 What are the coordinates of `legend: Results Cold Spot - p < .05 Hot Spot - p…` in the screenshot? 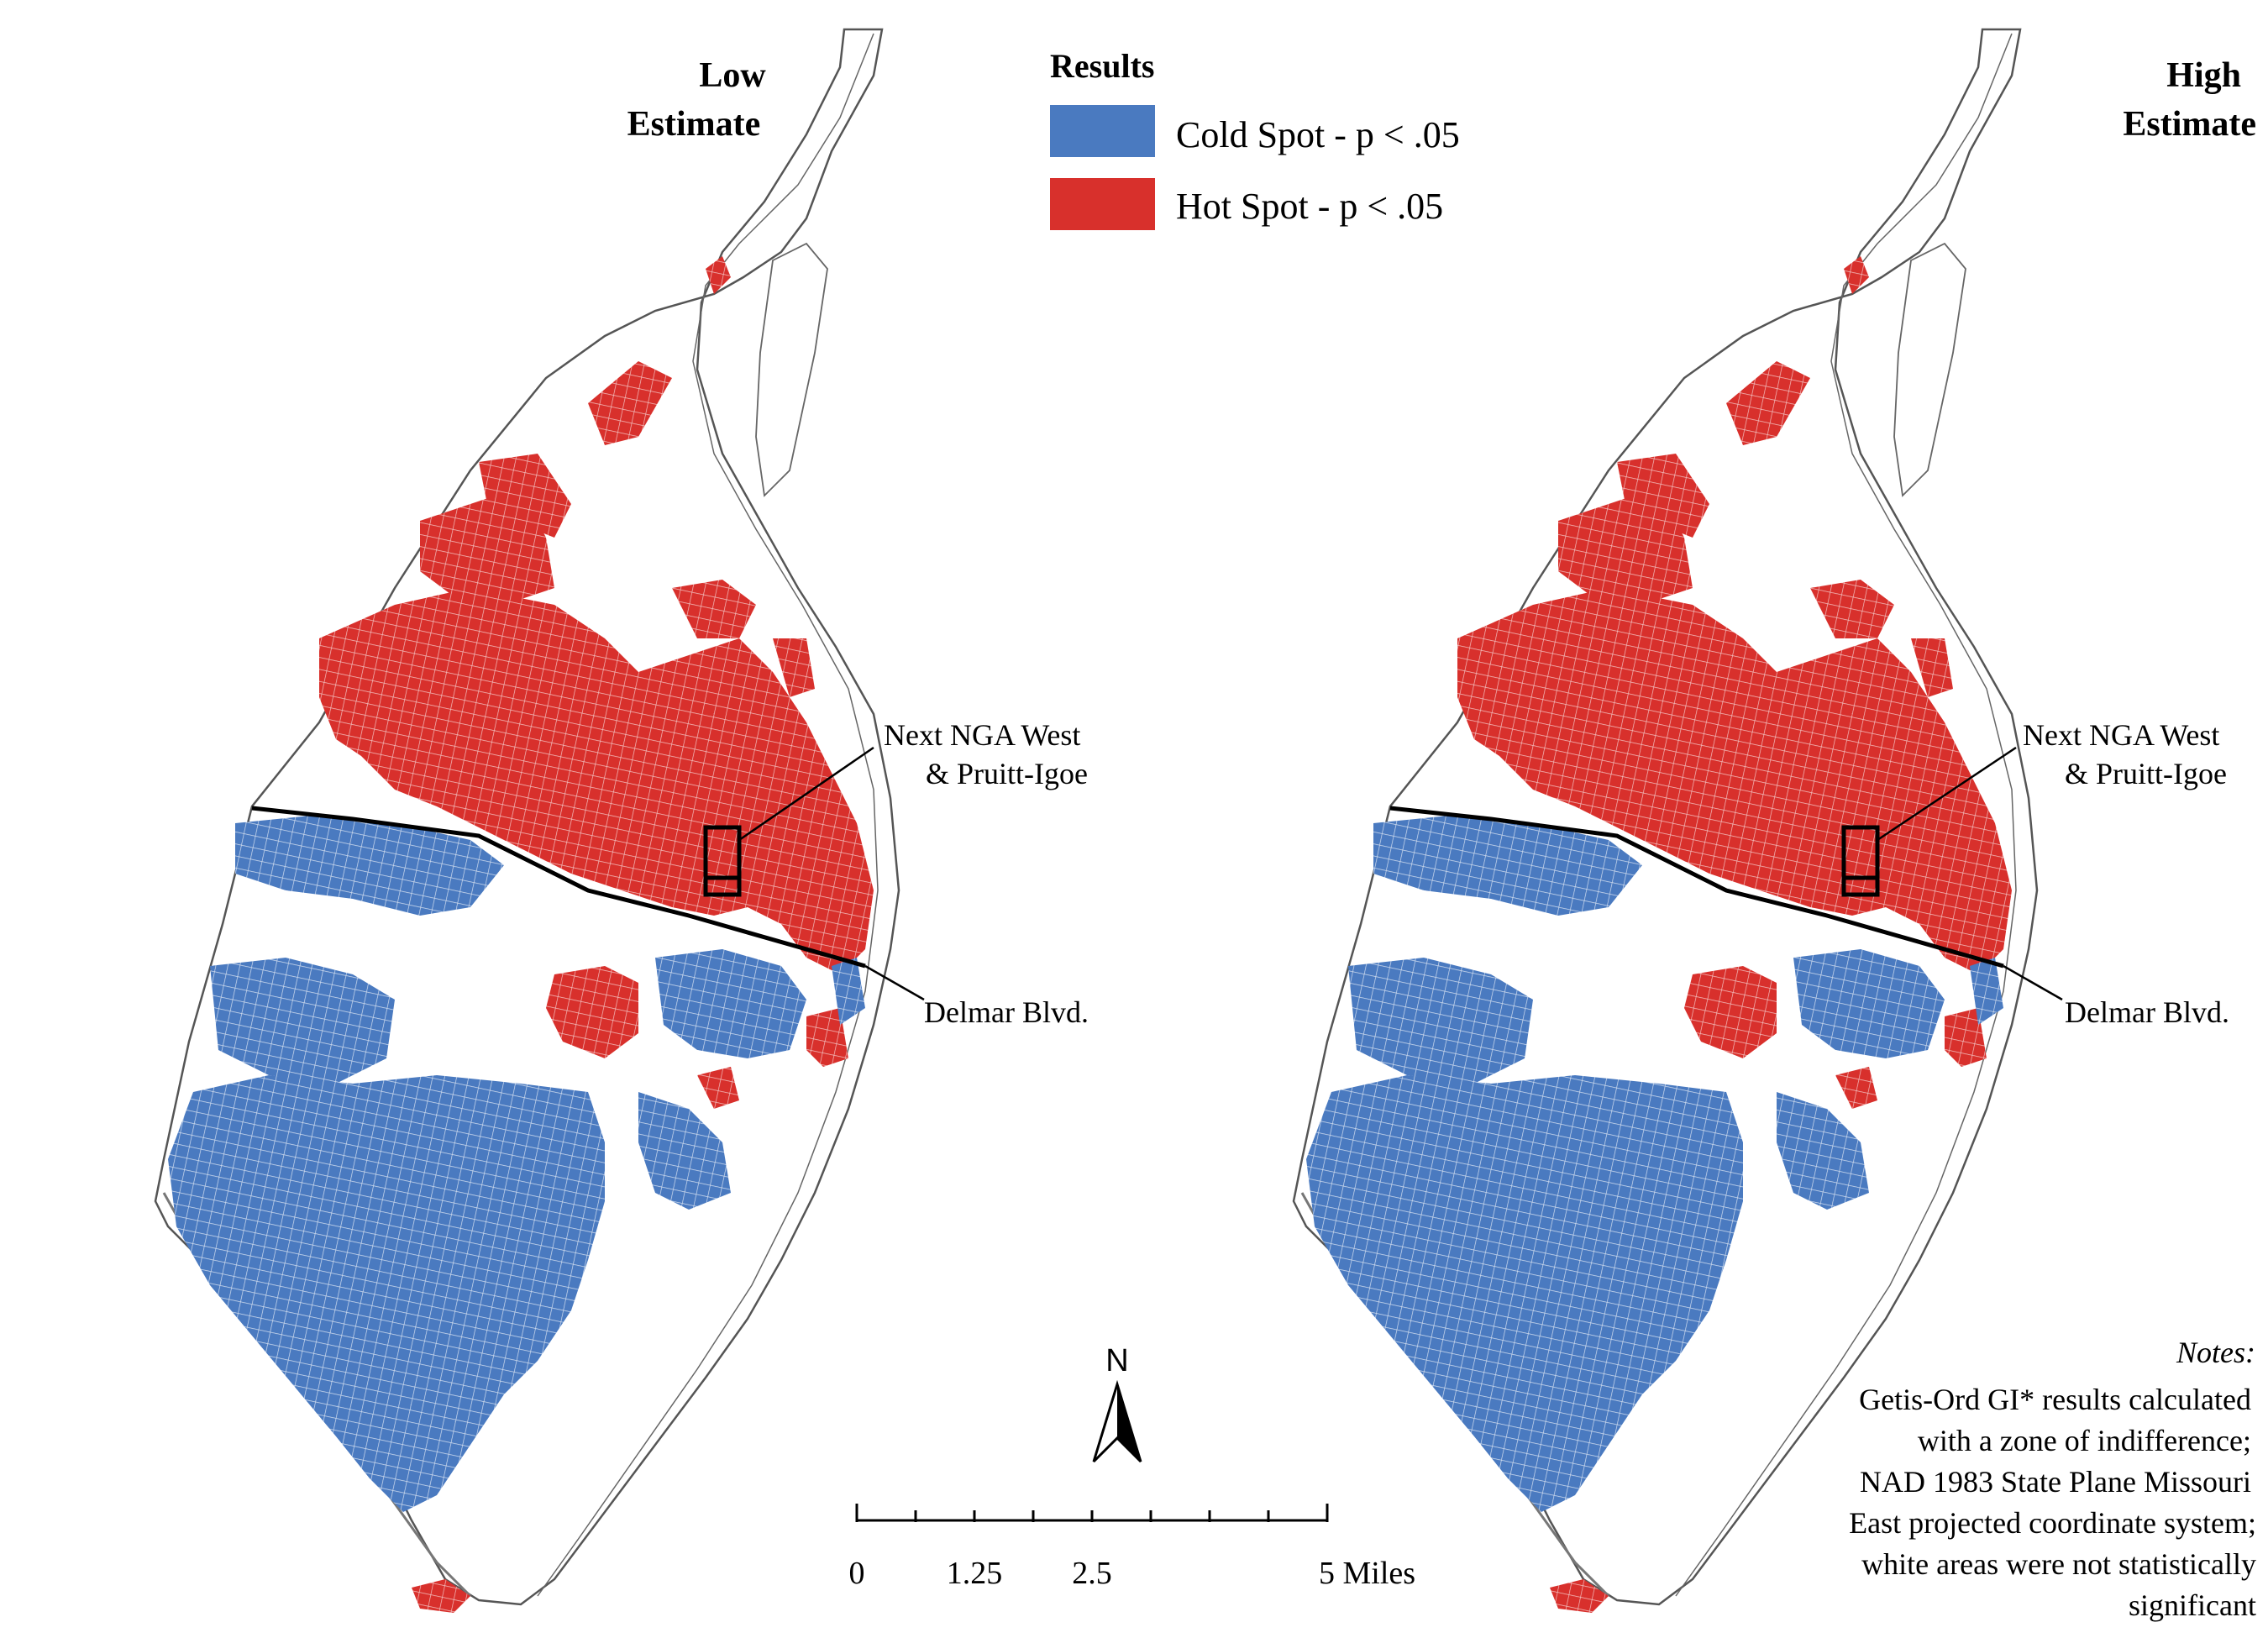 It's located at (1255, 138).